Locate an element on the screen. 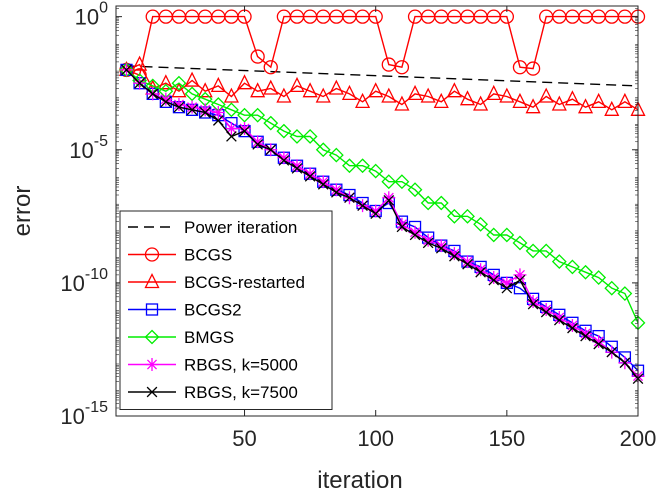  y-axis-label: error is located at coordinates (22, 211).